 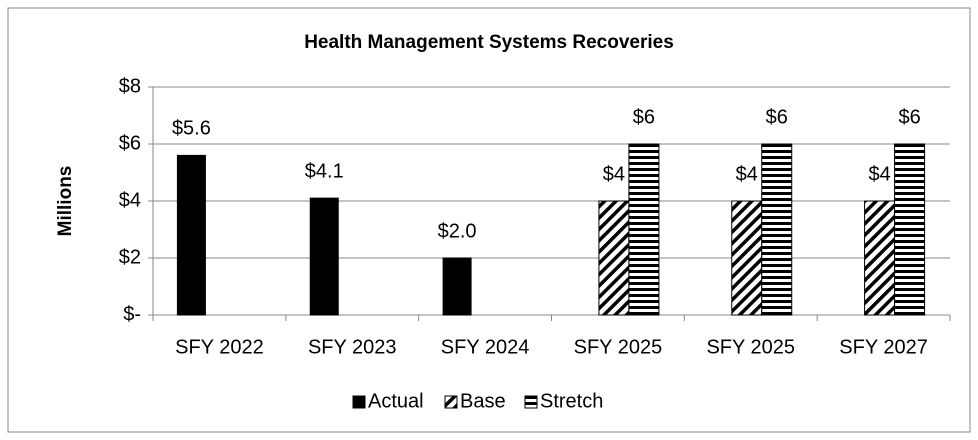 What do you see at coordinates (130, 86) in the screenshot?
I see `y-tick-label: $8` at bounding box center [130, 86].